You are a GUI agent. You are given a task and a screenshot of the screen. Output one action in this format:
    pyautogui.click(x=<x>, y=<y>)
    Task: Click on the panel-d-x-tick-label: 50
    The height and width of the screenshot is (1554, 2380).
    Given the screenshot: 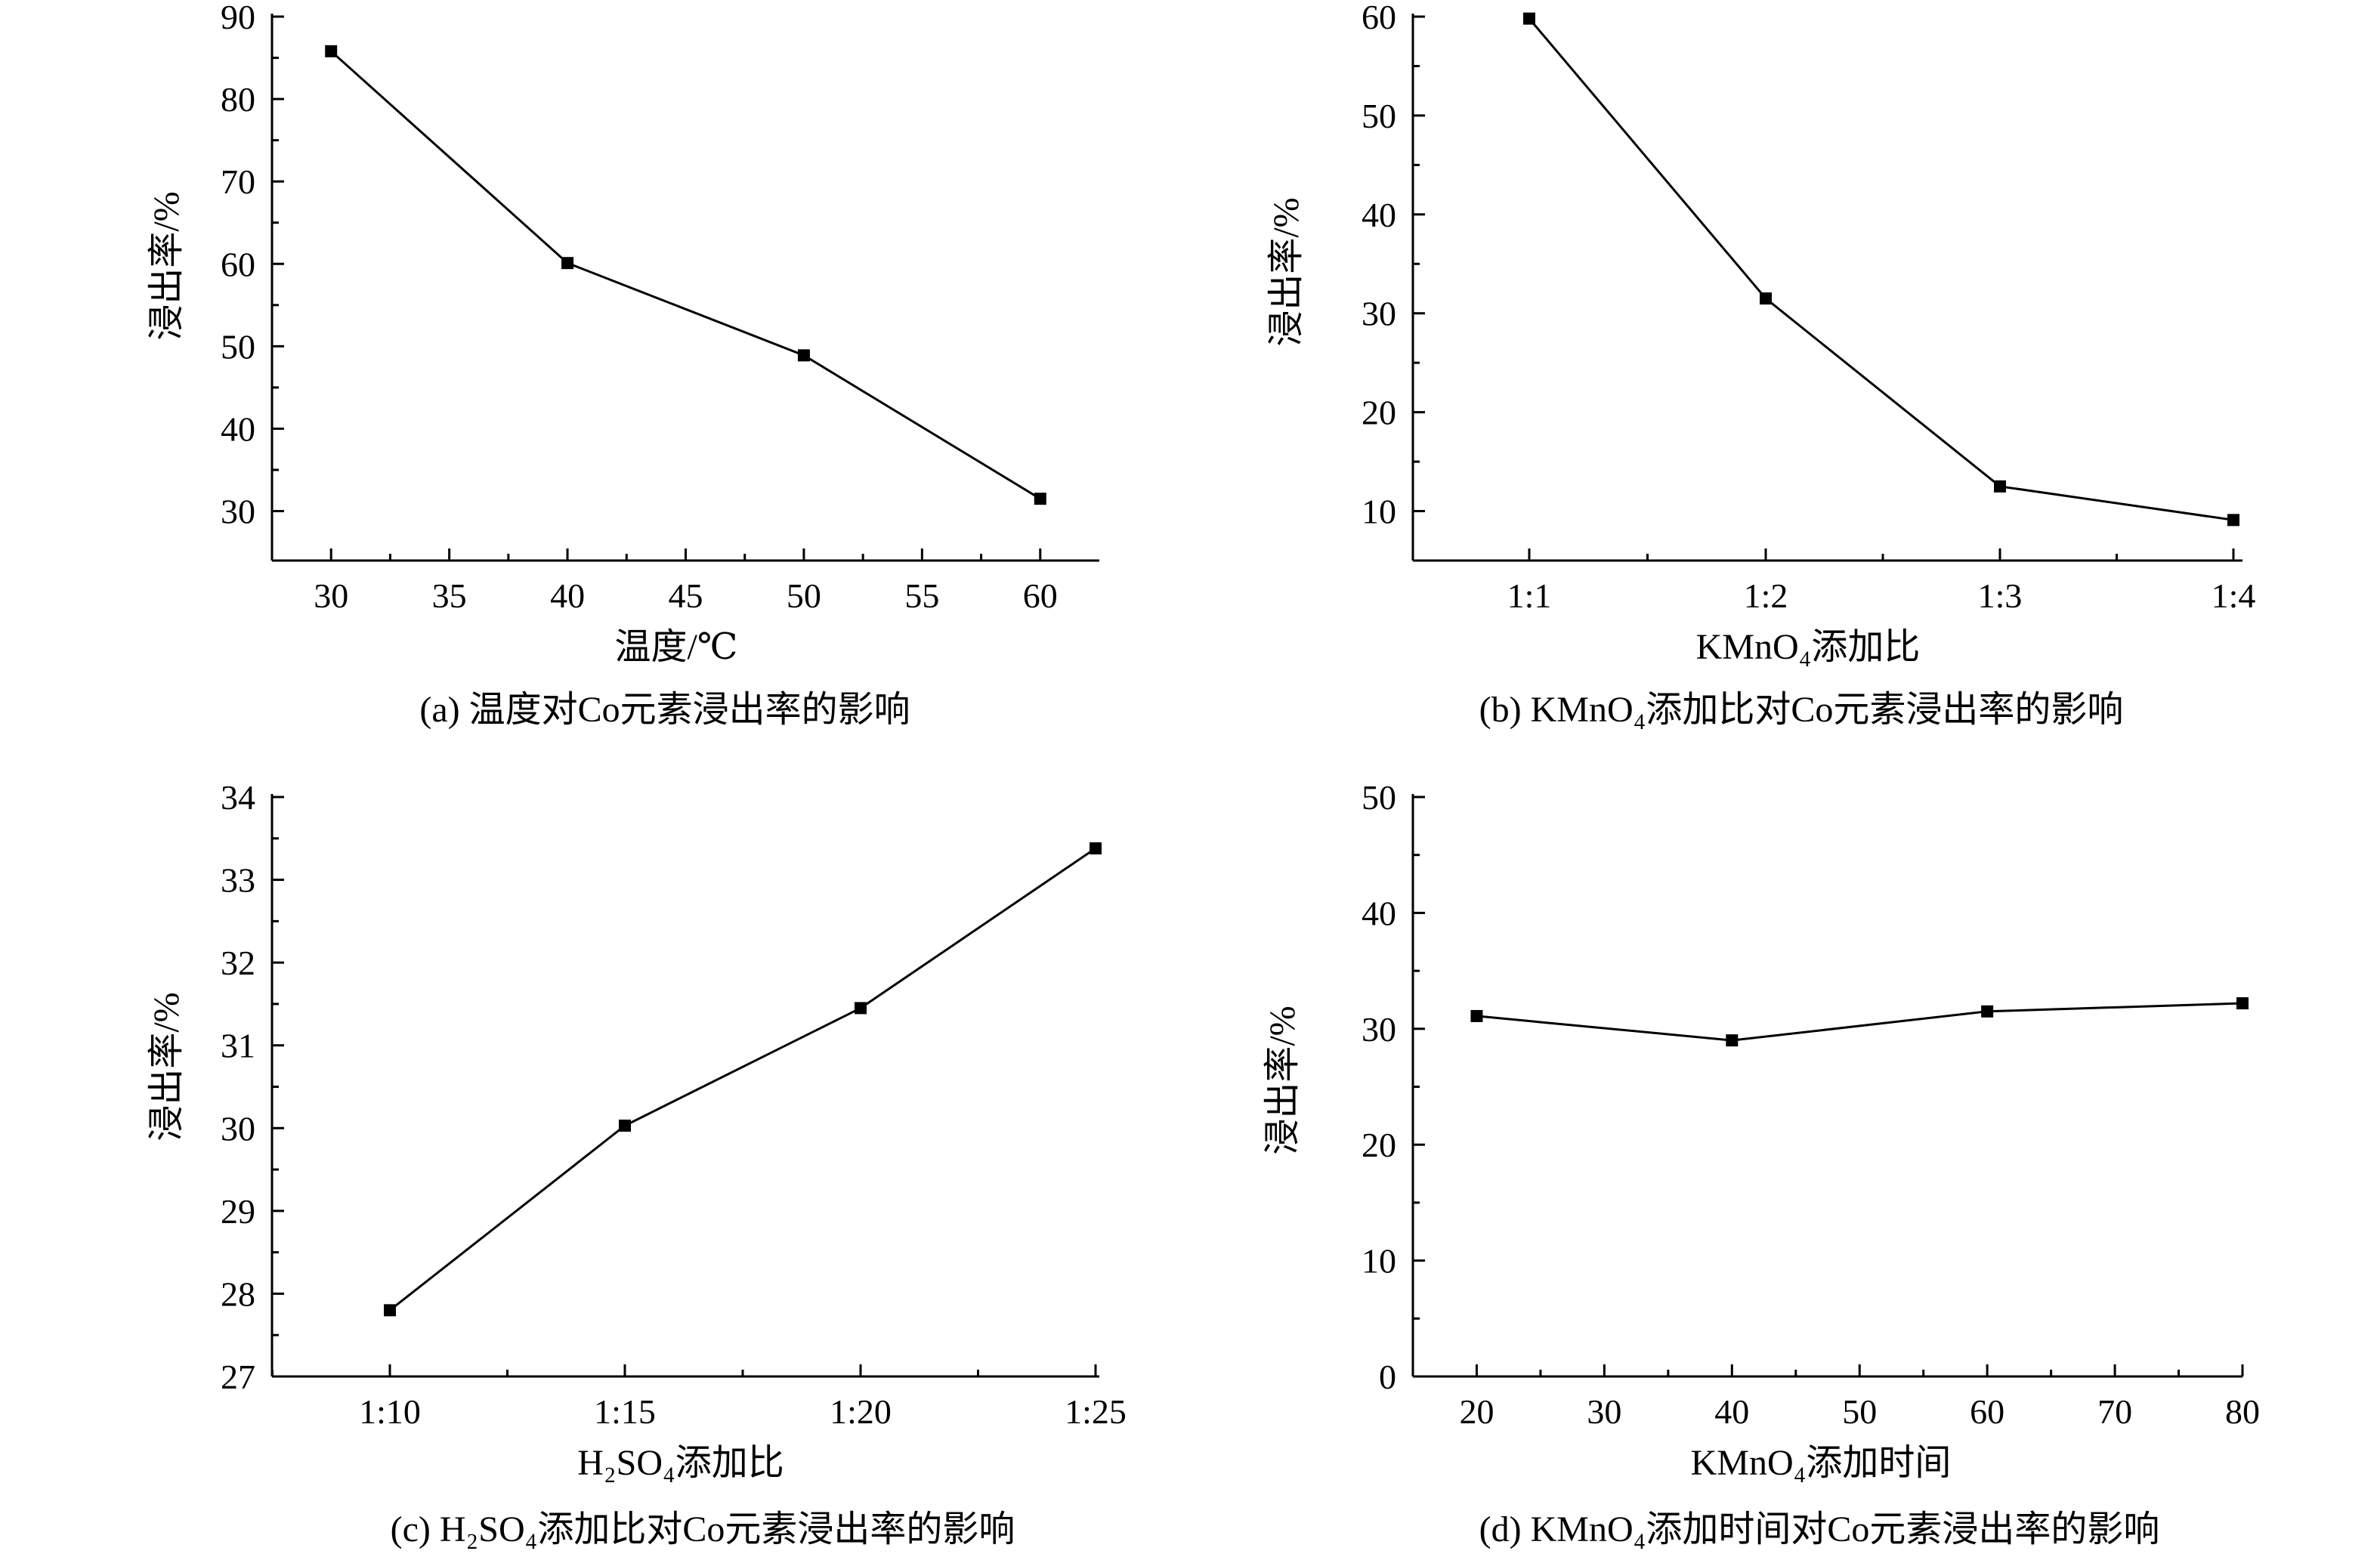 What is the action you would take?
    pyautogui.click(x=1859, y=1411)
    